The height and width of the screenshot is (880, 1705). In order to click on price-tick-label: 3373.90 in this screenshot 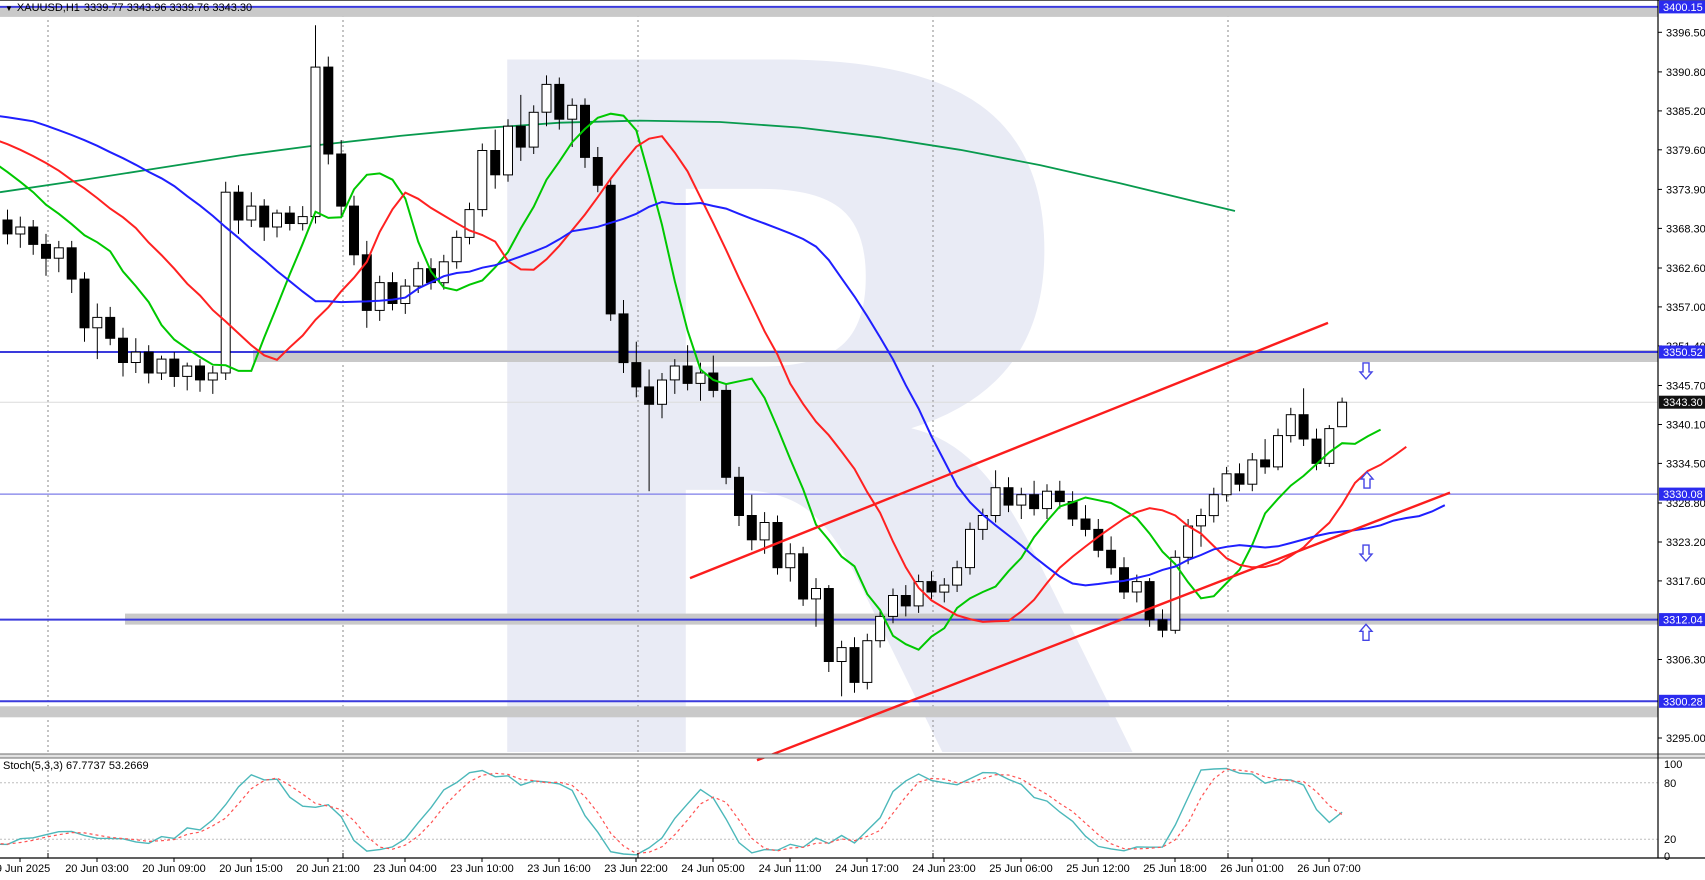, I will do `click(1685, 190)`.